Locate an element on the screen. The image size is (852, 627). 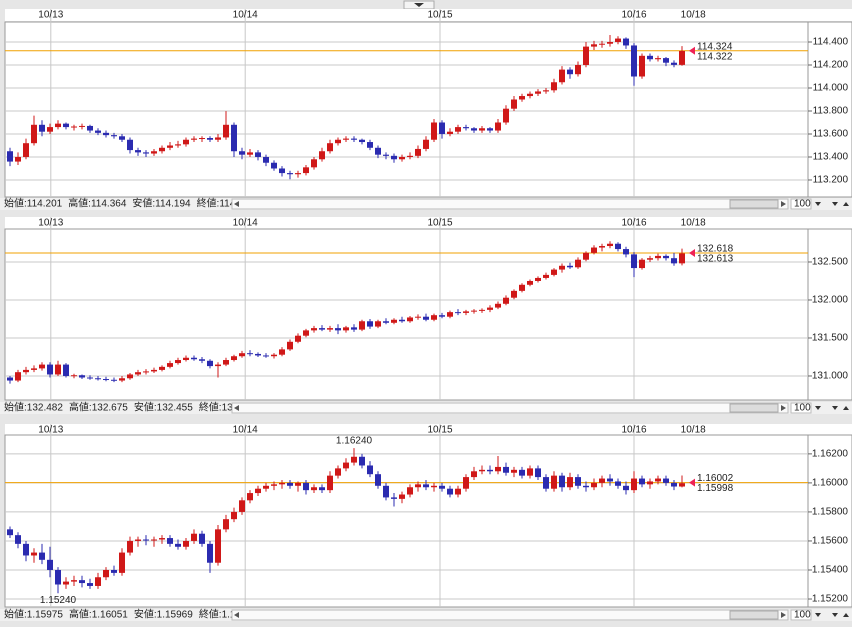
status-value: 114.364 is located at coordinates (109, 204).